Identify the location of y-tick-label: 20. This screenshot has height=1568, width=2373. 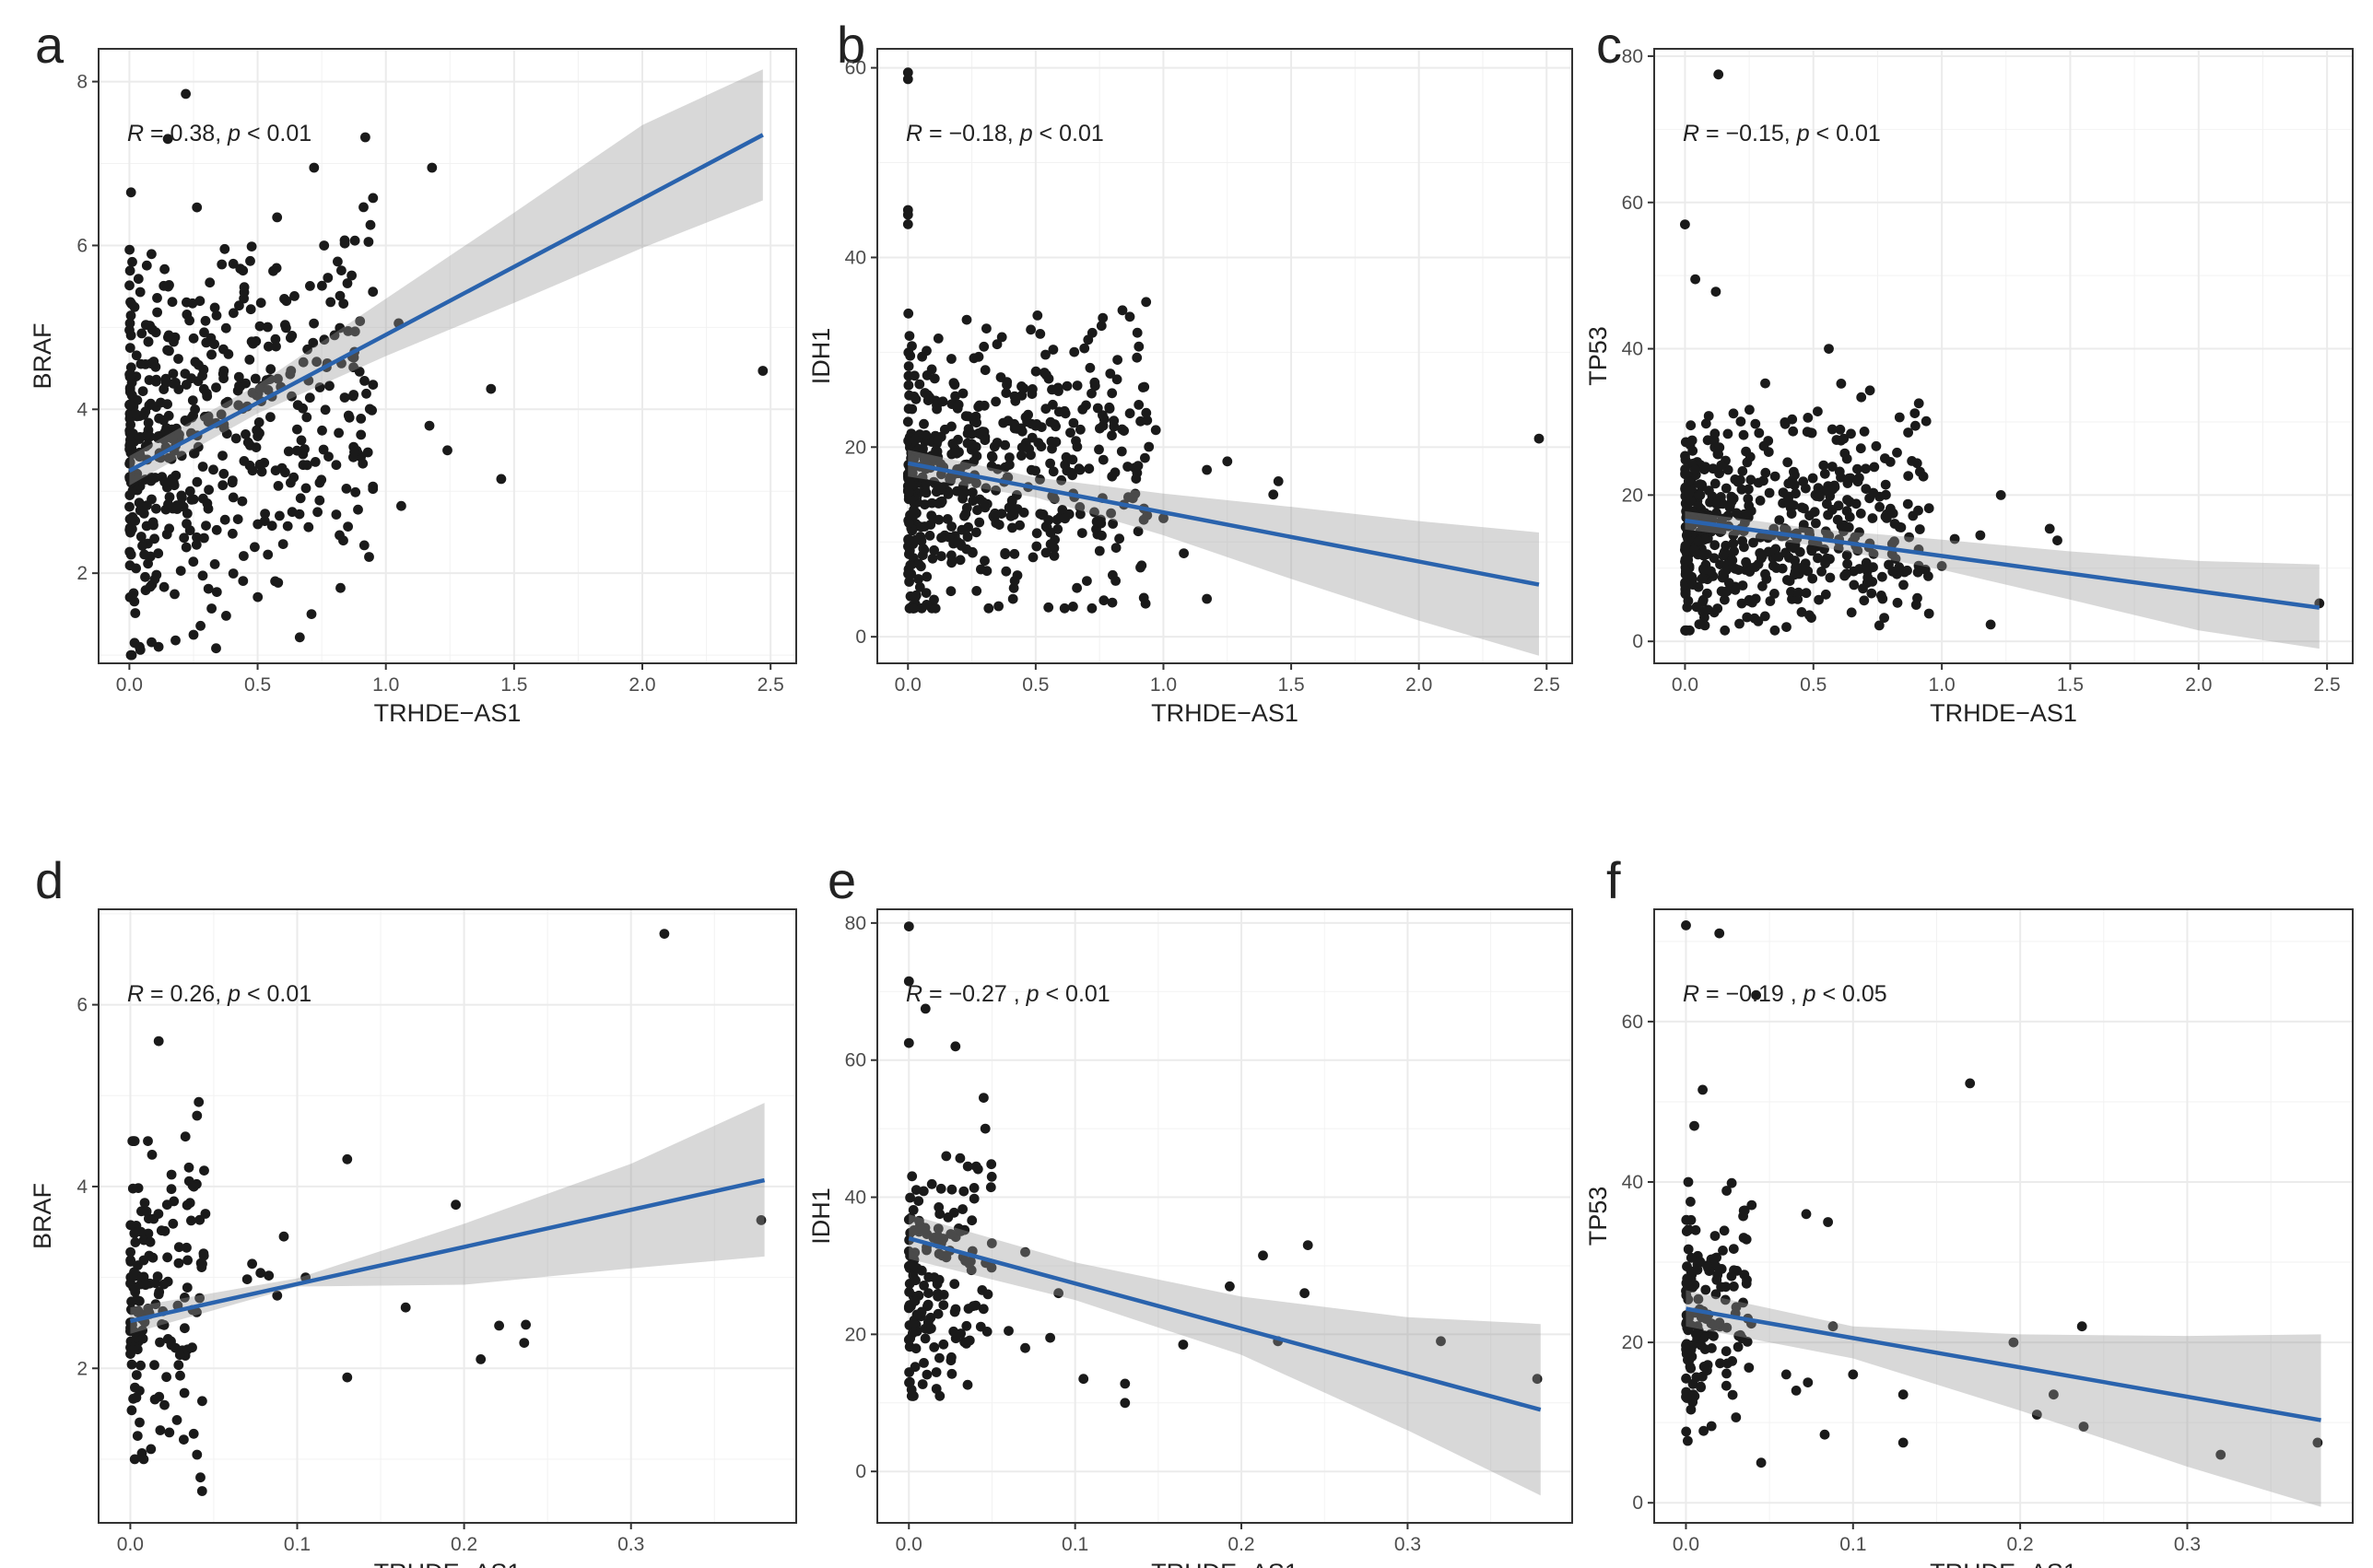
(1632, 1342).